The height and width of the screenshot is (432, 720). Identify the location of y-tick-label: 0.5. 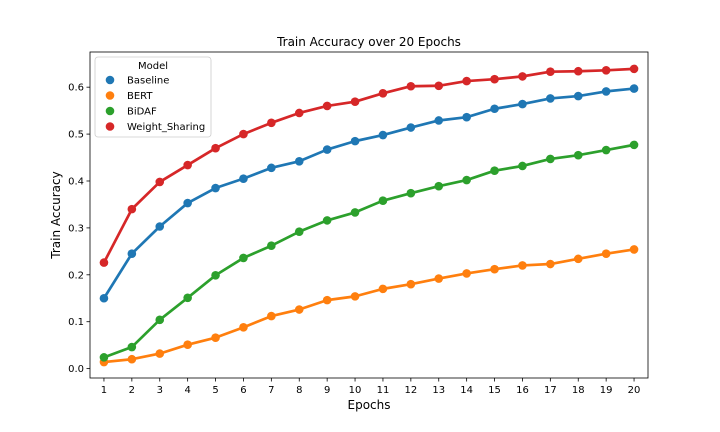
(76, 135).